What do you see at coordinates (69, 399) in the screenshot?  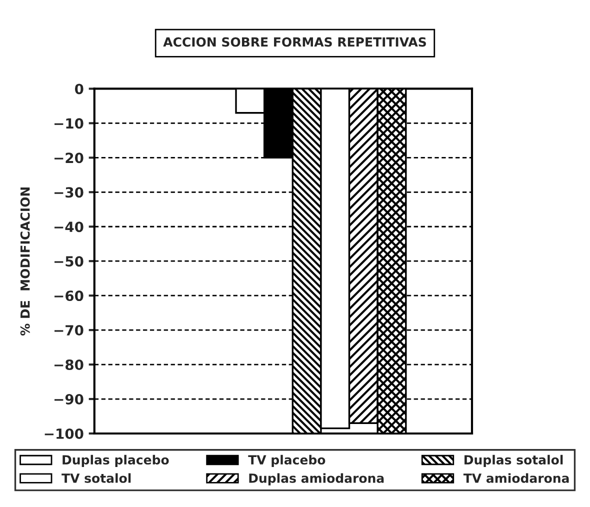 I see `y-tick-label: −90` at bounding box center [69, 399].